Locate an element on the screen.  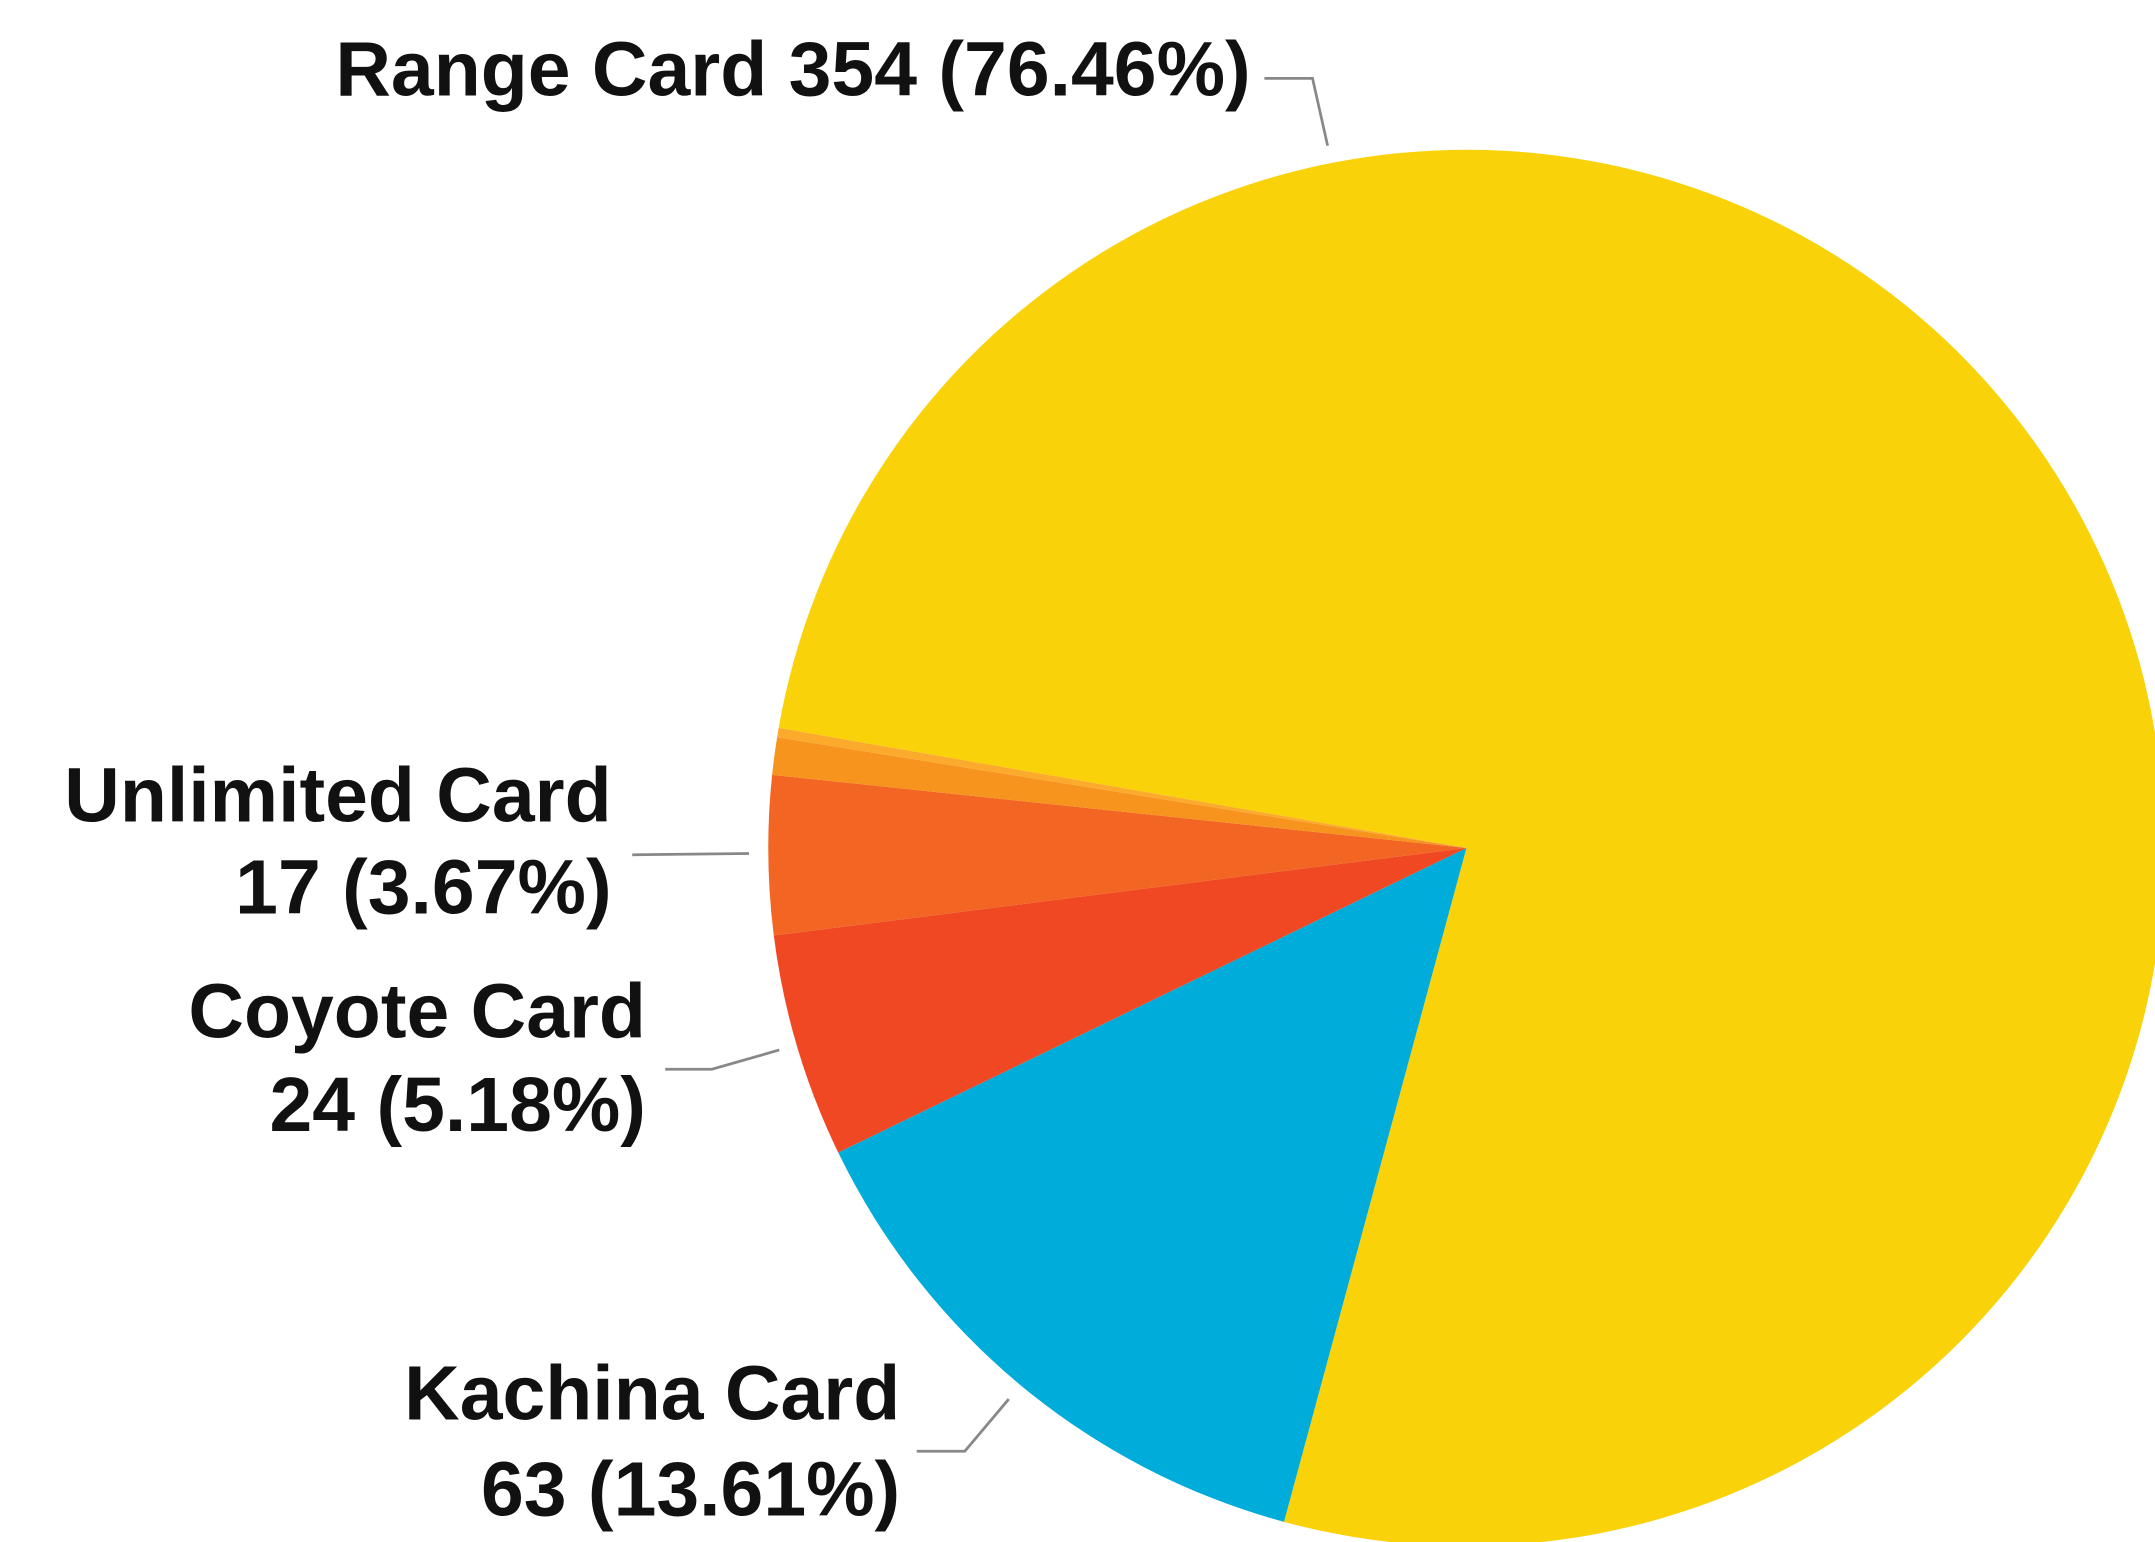
slice-value: 63 (13.61%) is located at coordinates (690, 1490).